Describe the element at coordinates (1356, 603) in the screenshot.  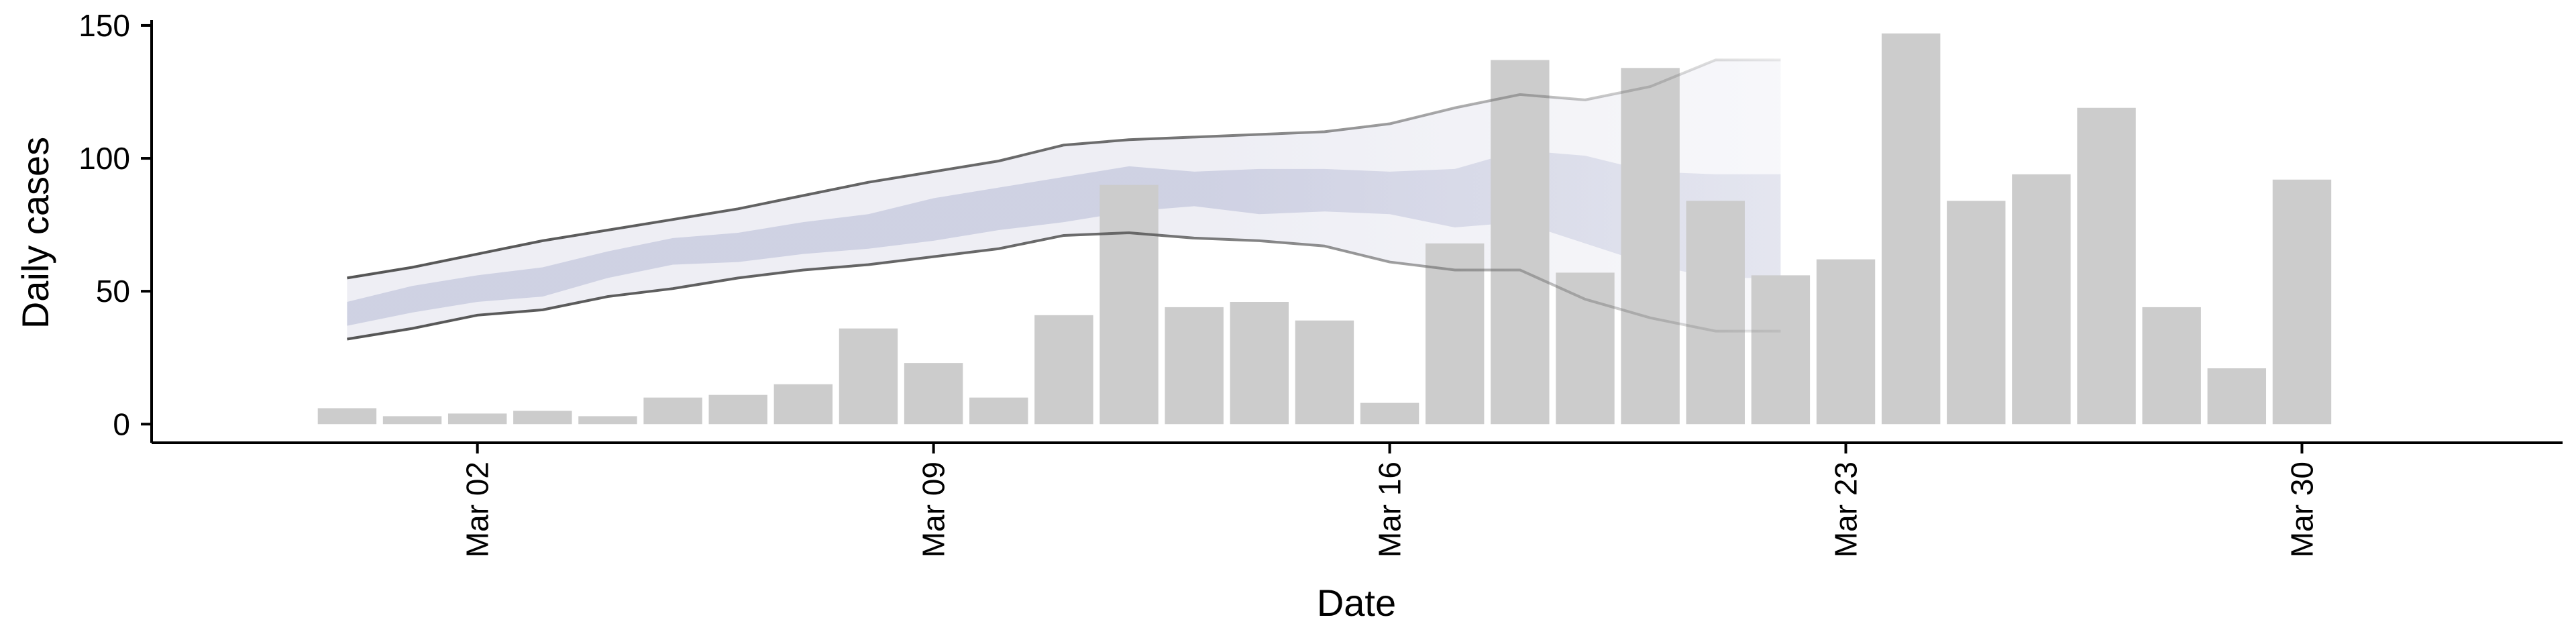
I see `x-axis-title: Date` at that location.